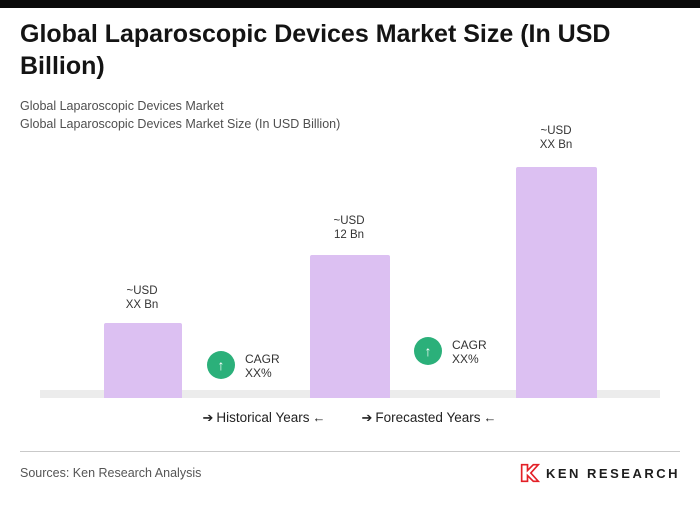 This screenshot has height=520, width=700. I want to click on bar-forecast, so click(556, 282).